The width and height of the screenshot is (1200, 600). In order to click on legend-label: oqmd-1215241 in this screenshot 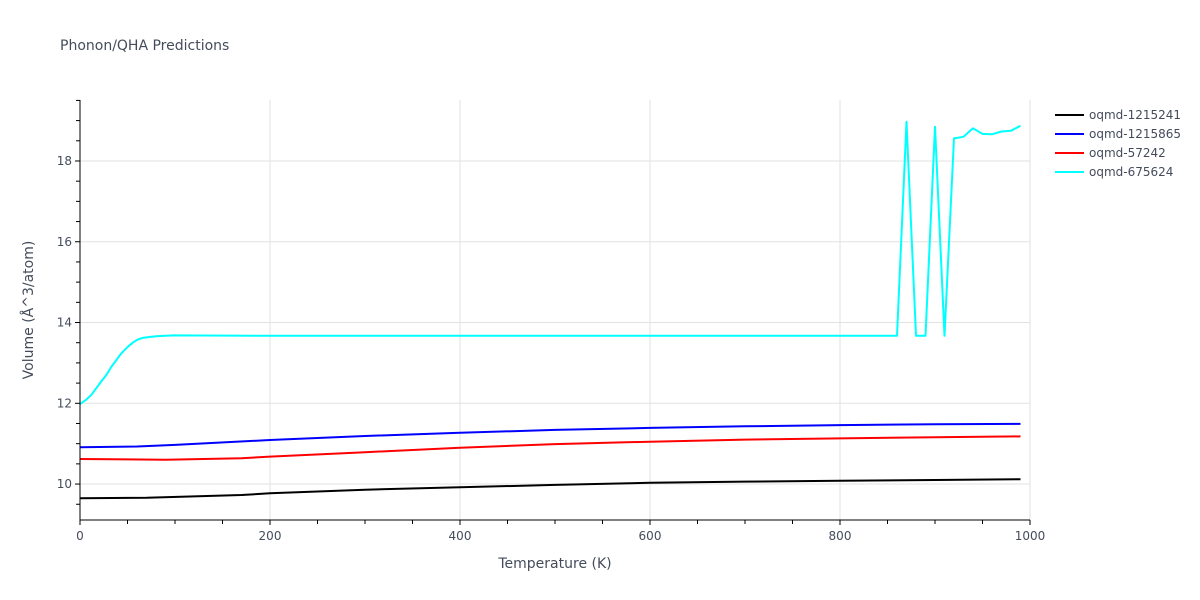, I will do `click(1135, 115)`.